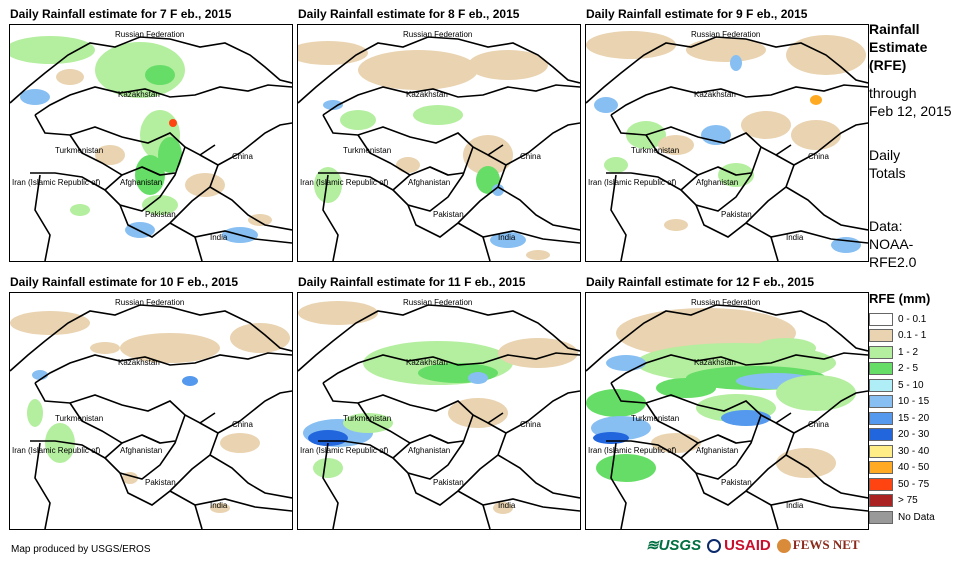  What do you see at coordinates (747, 545) in the screenshot?
I see `usaid-logo-text: USAID` at bounding box center [747, 545].